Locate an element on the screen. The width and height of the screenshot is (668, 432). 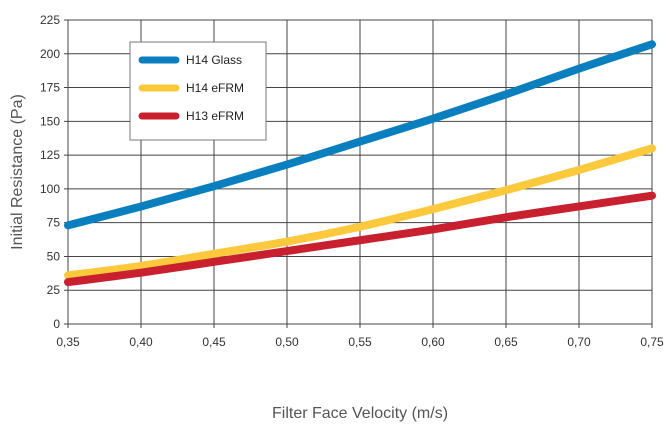
y-tick-label: 200 is located at coordinates (50, 54).